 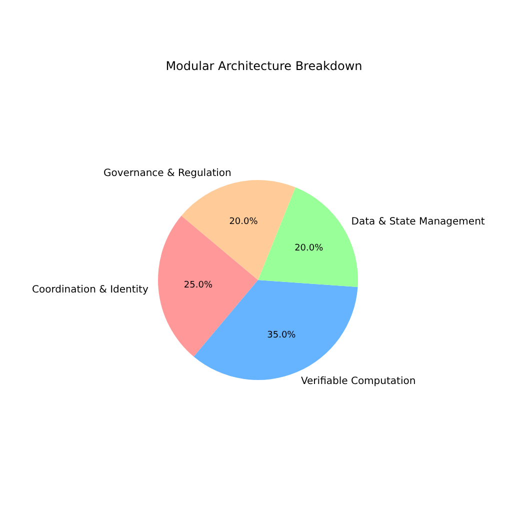 What do you see at coordinates (281, 335) in the screenshot?
I see `data-label: 35.0%` at bounding box center [281, 335].